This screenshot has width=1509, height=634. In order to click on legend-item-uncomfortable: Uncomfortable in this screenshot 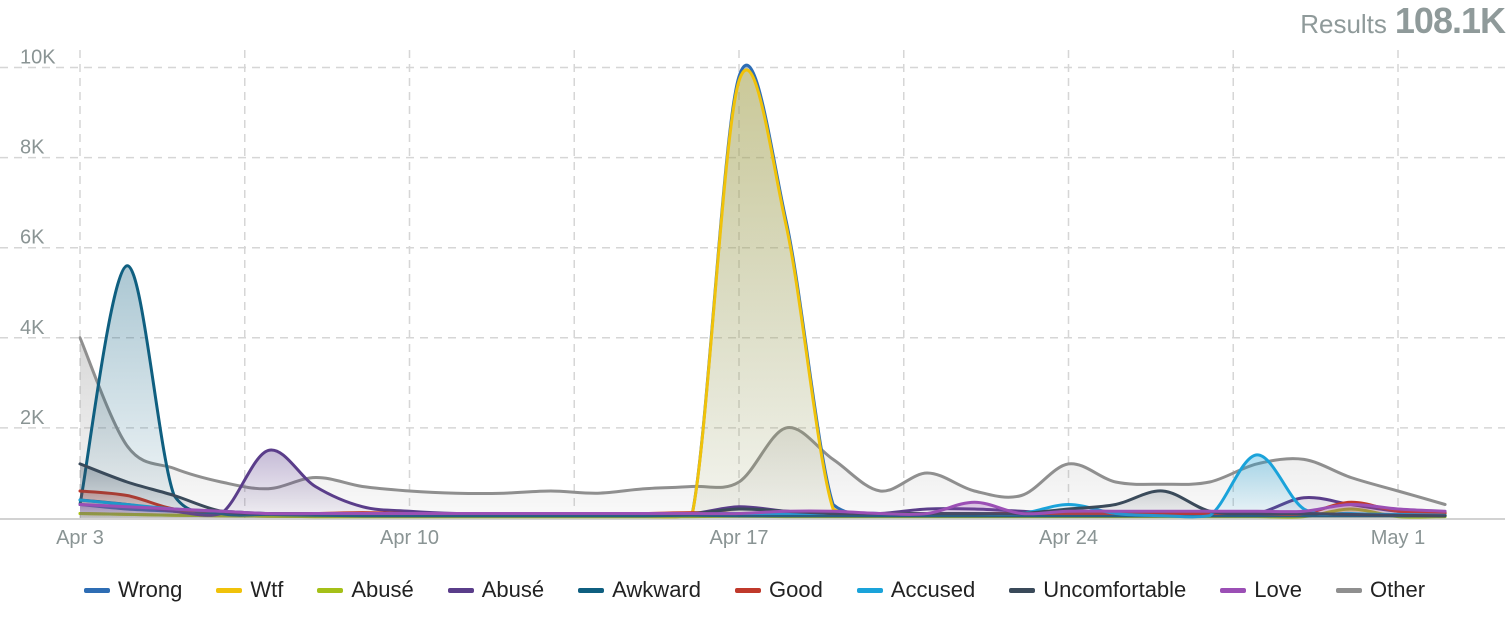, I will do `click(1097, 590)`.